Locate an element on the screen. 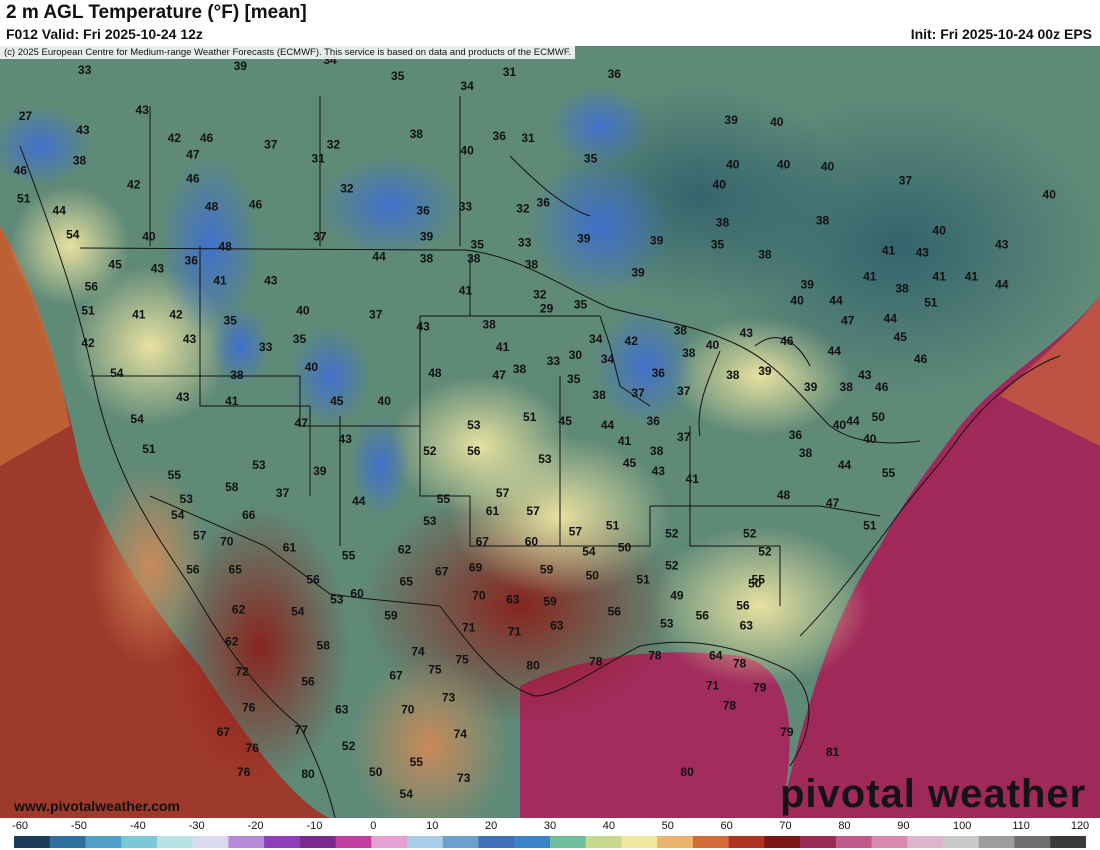  colorbar-tick-label: -20 is located at coordinates (255, 826).